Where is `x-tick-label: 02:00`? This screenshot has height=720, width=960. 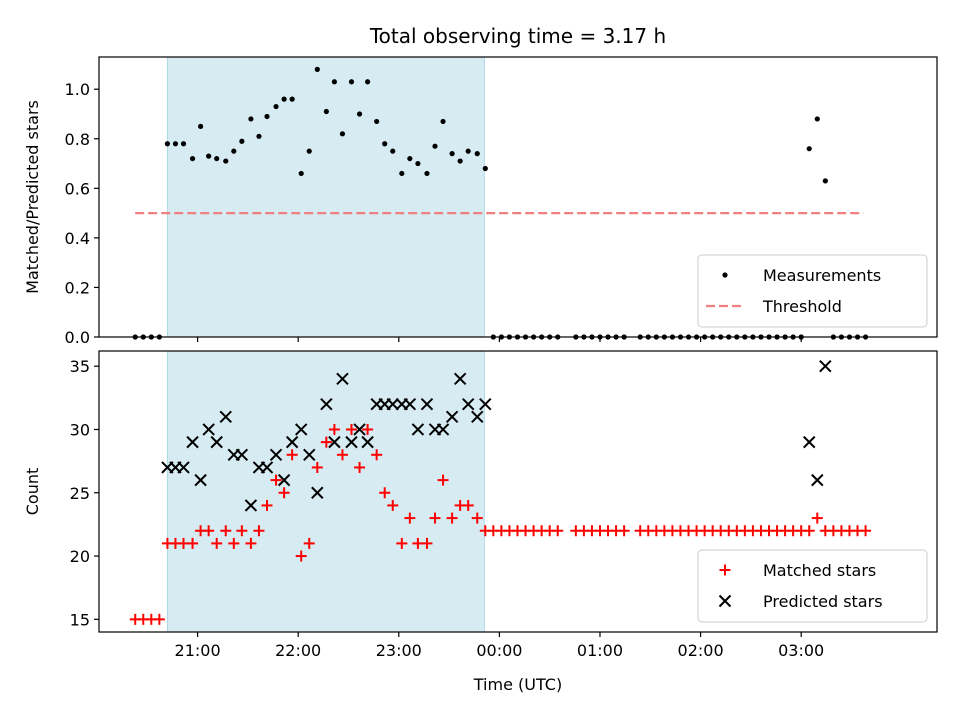
x-tick-label: 02:00 is located at coordinates (701, 650).